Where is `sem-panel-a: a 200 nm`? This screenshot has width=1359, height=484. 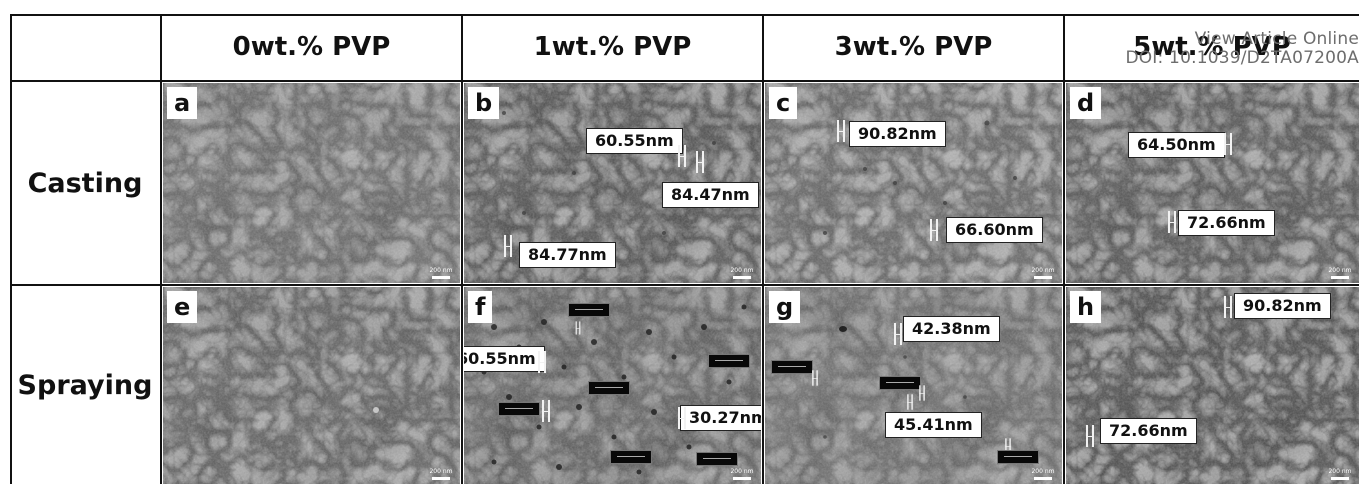
sem-panel-a: a 200 nm is located at coordinates (311, 183).